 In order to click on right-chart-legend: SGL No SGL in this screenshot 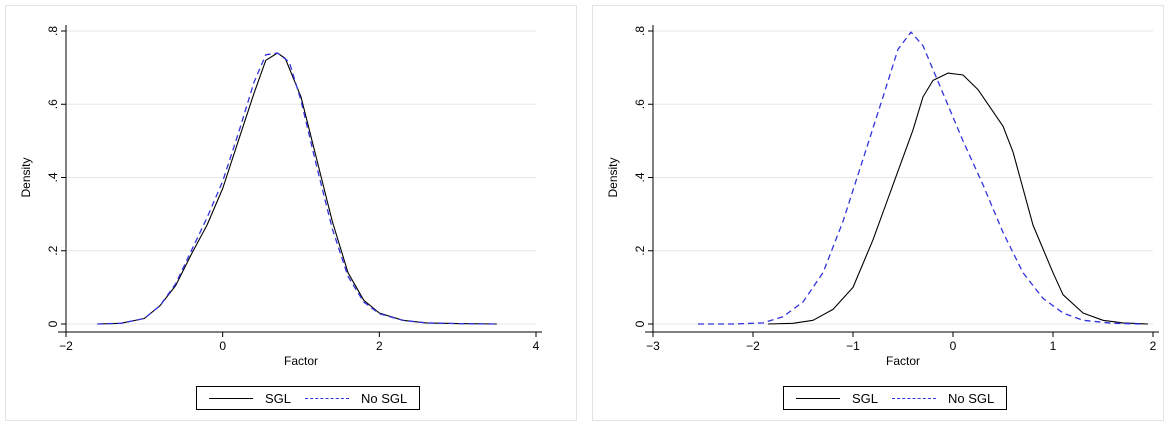, I will do `click(895, 398)`.